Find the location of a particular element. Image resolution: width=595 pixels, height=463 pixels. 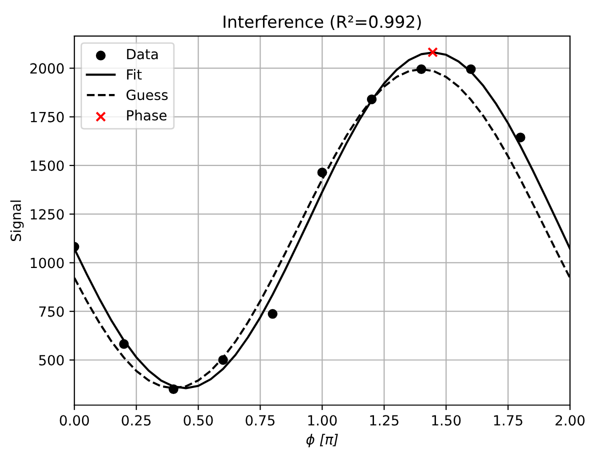

legend-label: Phase is located at coordinates (146, 115).